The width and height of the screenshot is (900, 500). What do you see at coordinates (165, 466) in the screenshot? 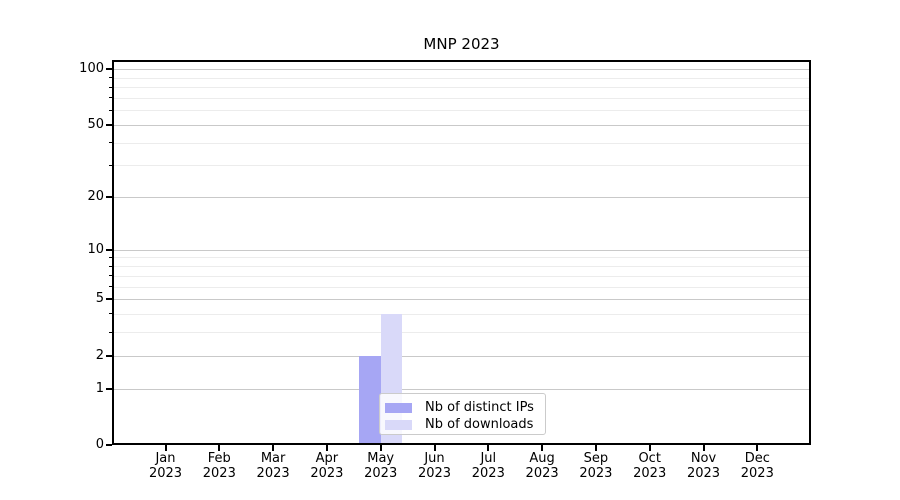
I see `x-axis-tick-label: Jan 2023` at bounding box center [165, 466].